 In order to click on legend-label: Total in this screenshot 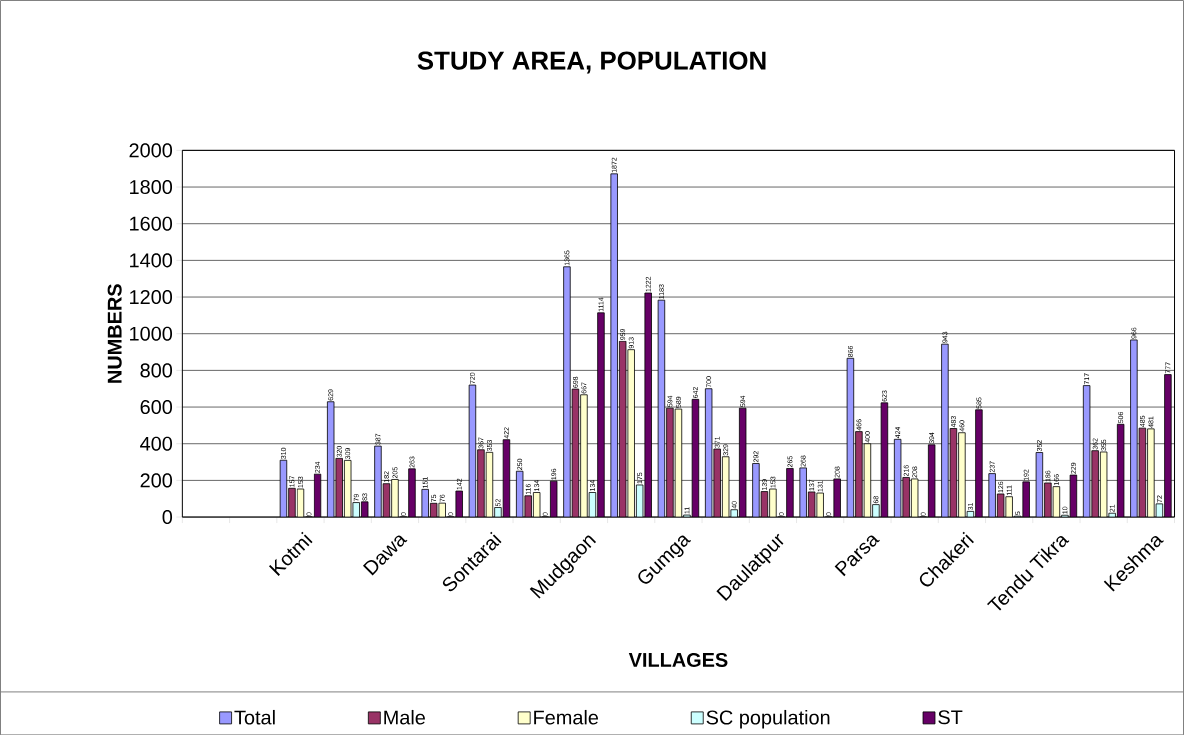, I will do `click(254, 717)`.